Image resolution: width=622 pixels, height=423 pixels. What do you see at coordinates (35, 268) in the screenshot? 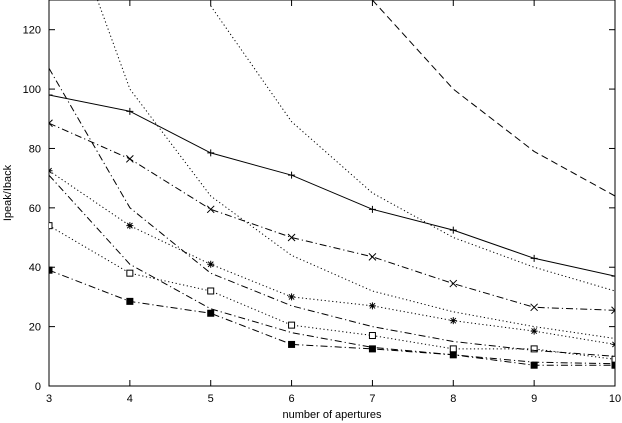
I see `y-tick-label: 40` at bounding box center [35, 268].